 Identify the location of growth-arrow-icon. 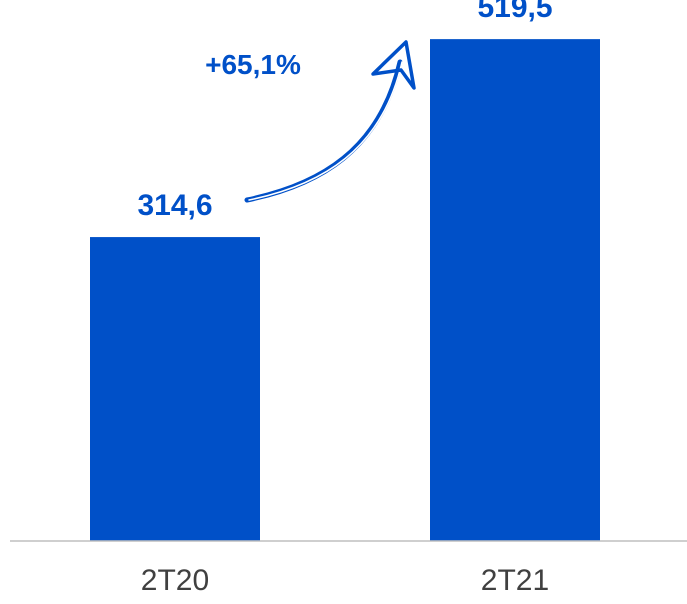
(323, 131).